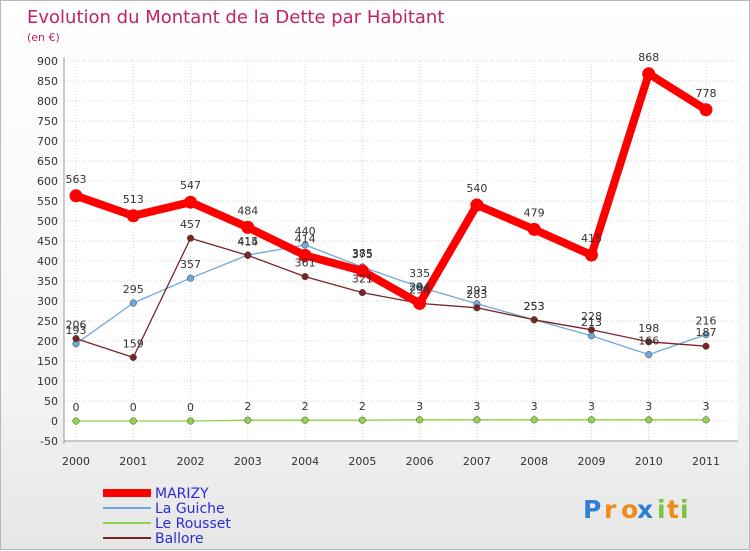 Image resolution: width=750 pixels, height=551 pixels. Describe the element at coordinates (362, 279) in the screenshot. I see `data-label: 321` at that location.